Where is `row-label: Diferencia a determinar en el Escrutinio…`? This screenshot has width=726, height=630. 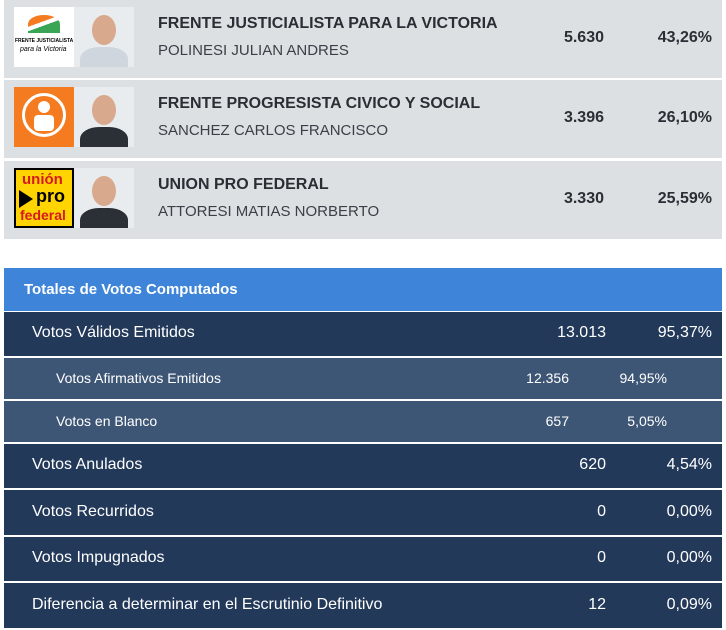 row-label: Diferencia a determinar en el Escrutinio… is located at coordinates (207, 604).